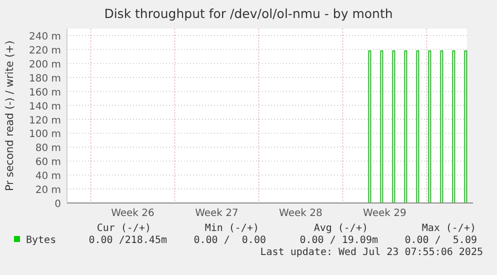  What do you see at coordinates (44, 64) in the screenshot?
I see `y-tick-label: 200 m` at bounding box center [44, 64].